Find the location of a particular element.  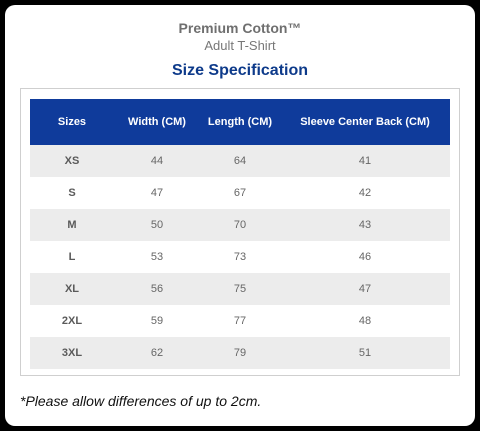

length-cell: 77 is located at coordinates (240, 321).